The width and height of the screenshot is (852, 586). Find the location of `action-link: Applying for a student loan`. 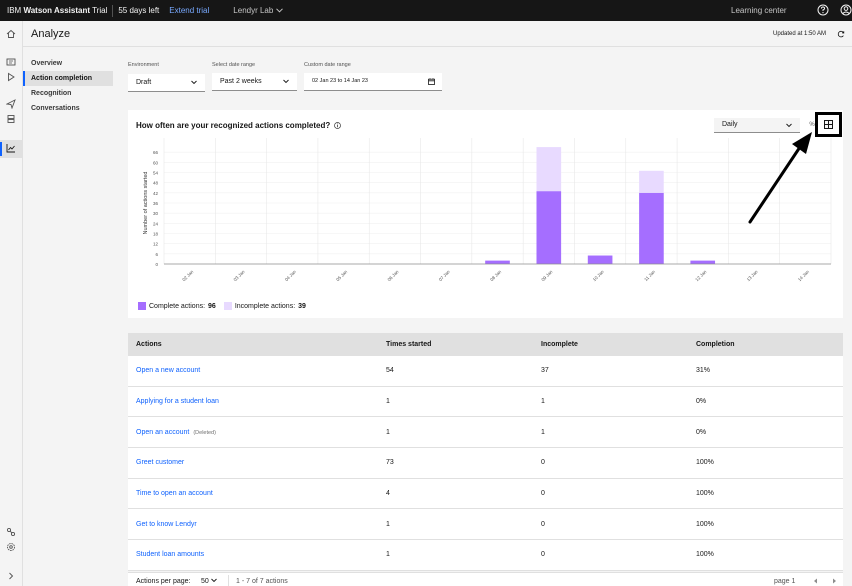

action-link: Applying for a student loan is located at coordinates (177, 402).